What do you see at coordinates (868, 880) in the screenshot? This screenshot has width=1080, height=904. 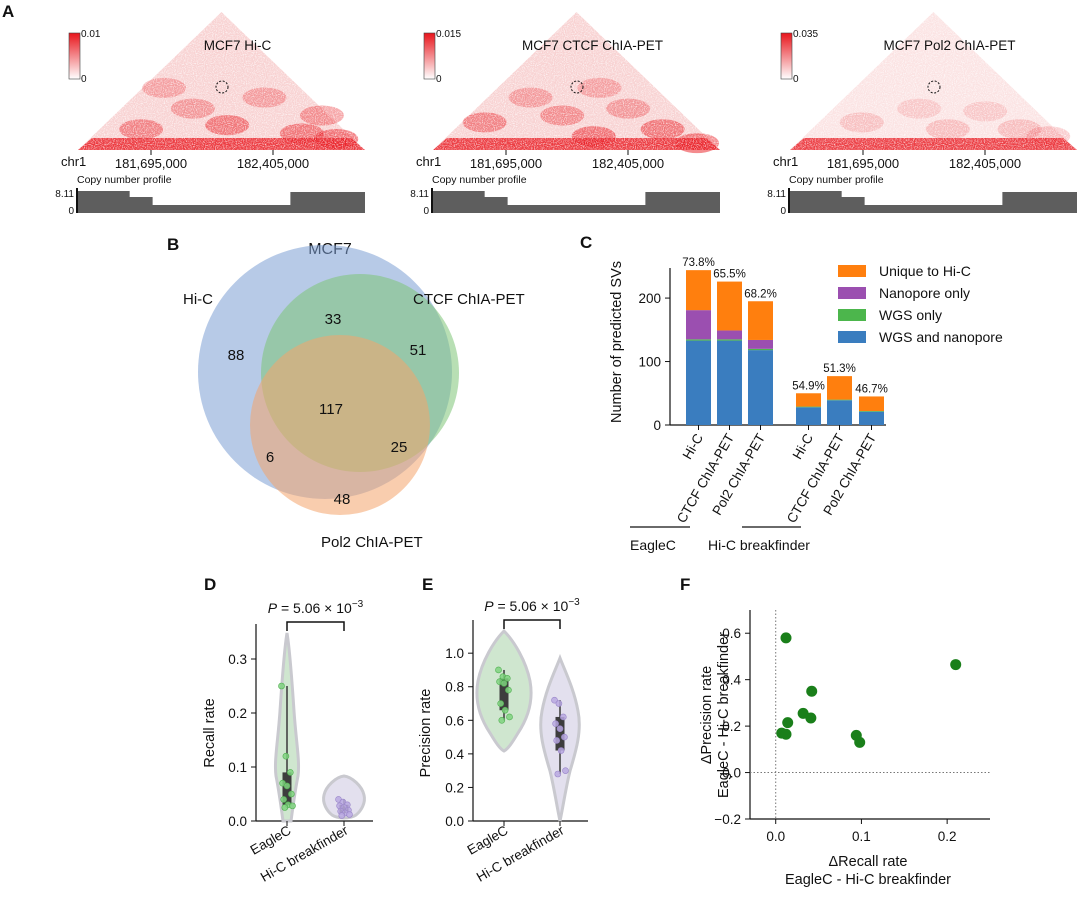 I see `x-axis-sublabel: EagleC - Hi-C breakfinder` at bounding box center [868, 880].